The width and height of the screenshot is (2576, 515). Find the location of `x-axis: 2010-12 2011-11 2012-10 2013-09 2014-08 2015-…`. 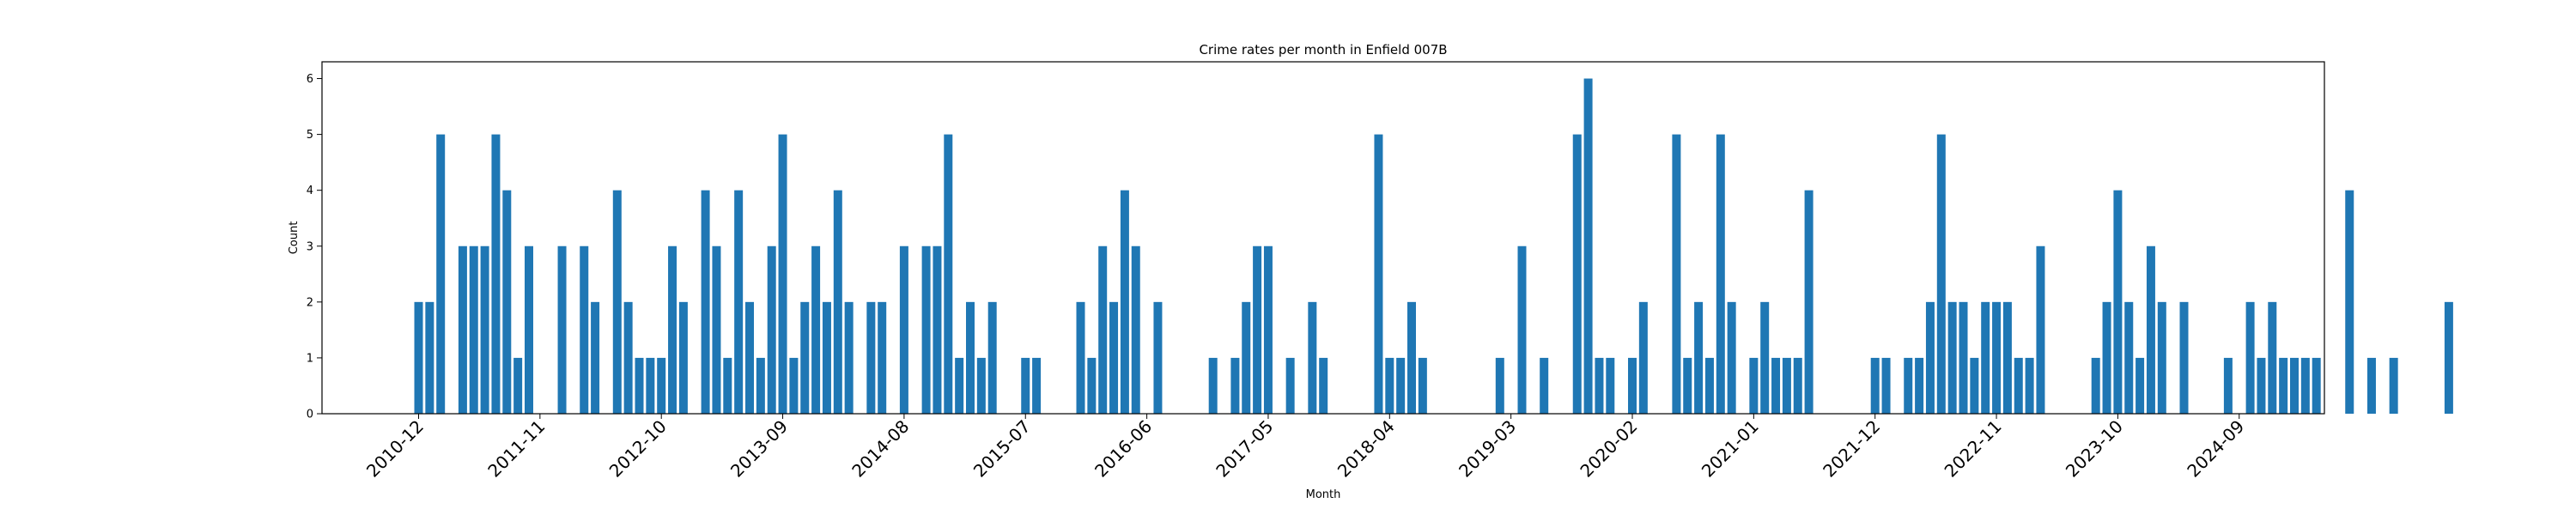

x-axis: 2010-12 2011-11 2012-10 2013-09 2014-08 2015-… is located at coordinates (1305, 448).